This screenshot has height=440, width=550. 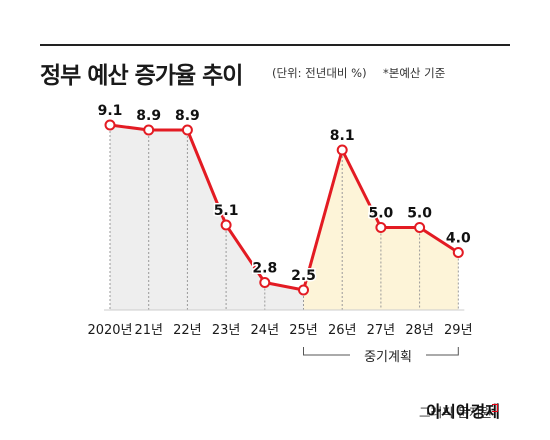 I want to click on header-rule, so click(x=275, y=45).